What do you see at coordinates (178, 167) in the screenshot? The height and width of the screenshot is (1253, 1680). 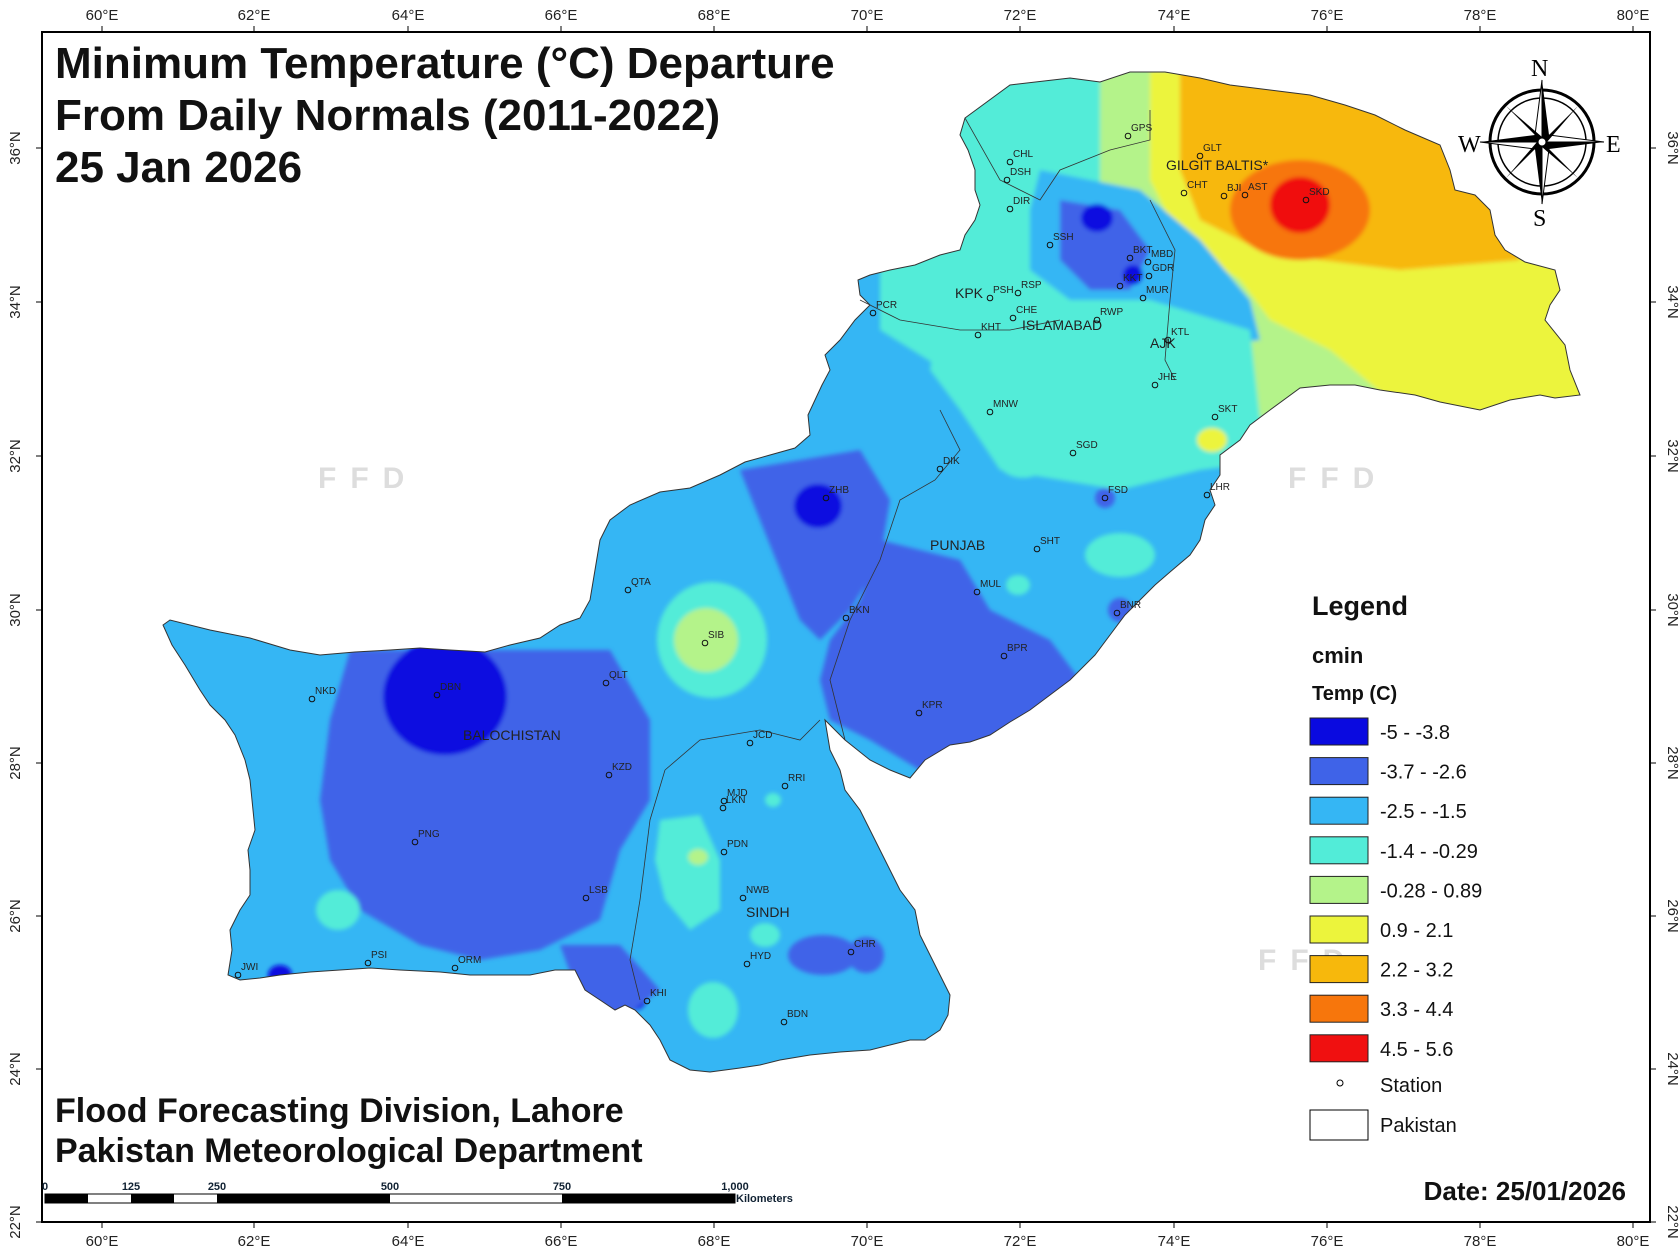 I see `map-title-line3: 25 Jan 2026` at bounding box center [178, 167].